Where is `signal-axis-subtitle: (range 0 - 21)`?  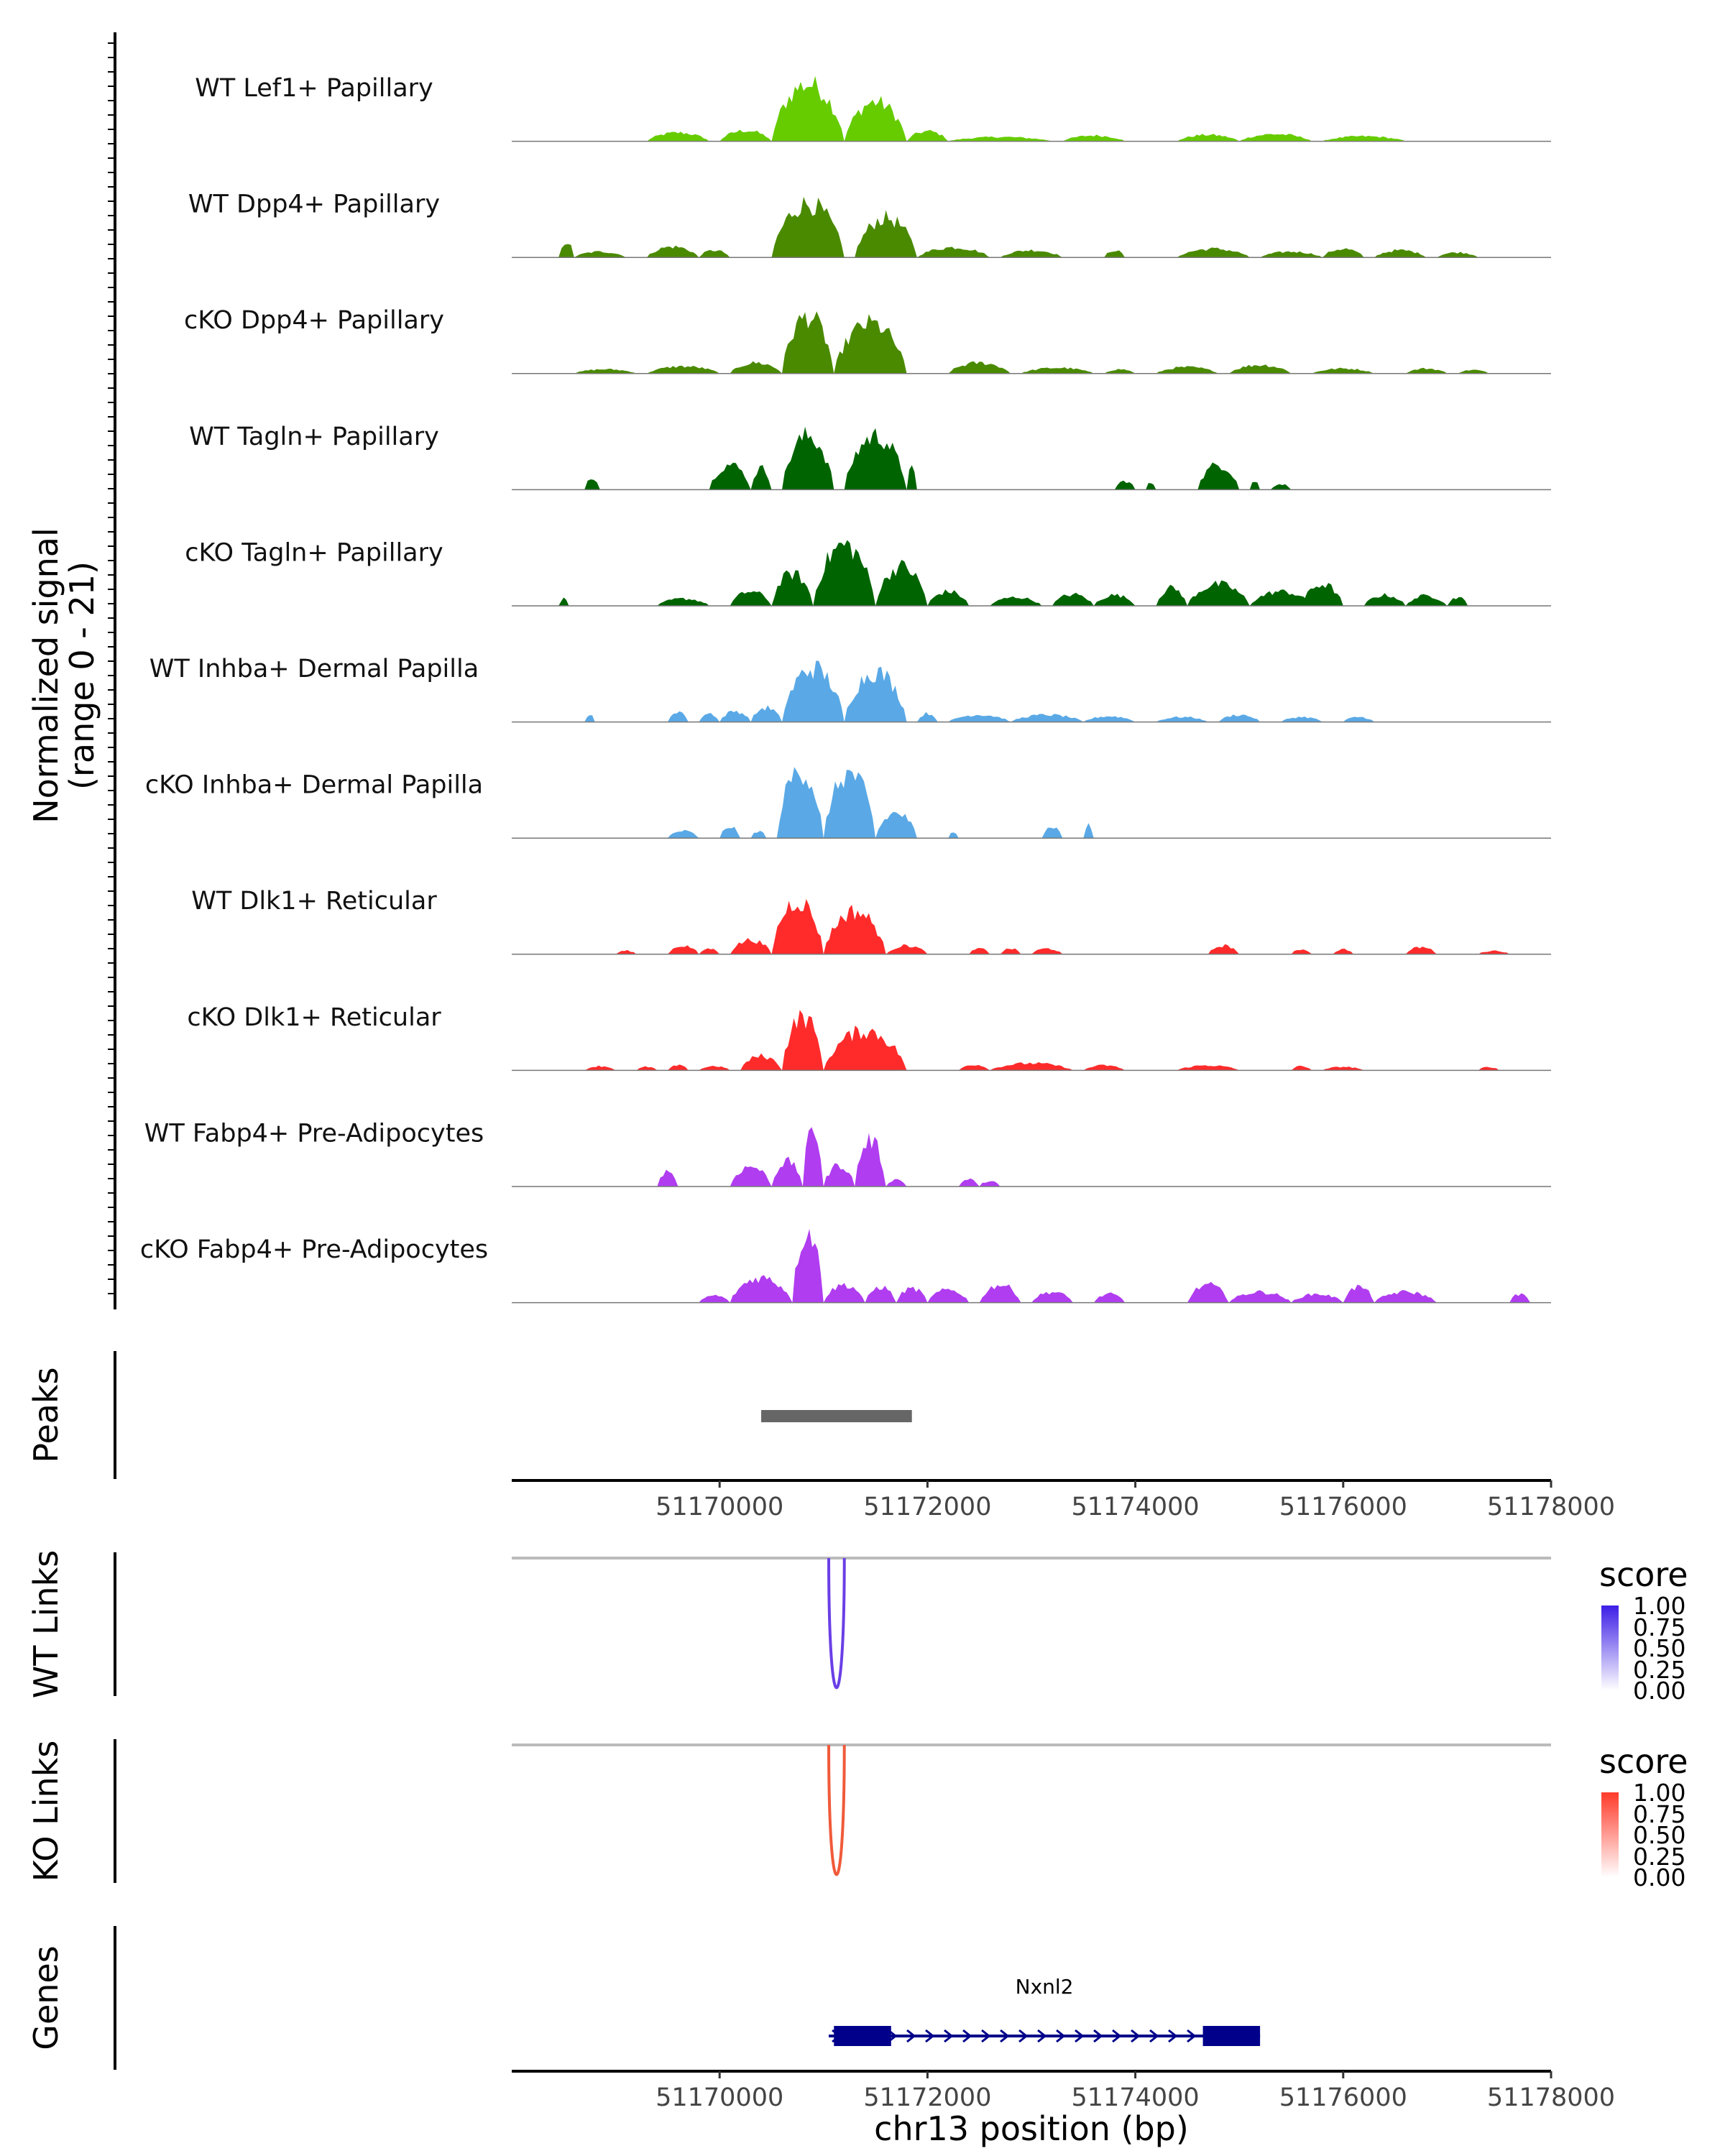 signal-axis-subtitle: (range 0 - 21) is located at coordinates (82, 675).